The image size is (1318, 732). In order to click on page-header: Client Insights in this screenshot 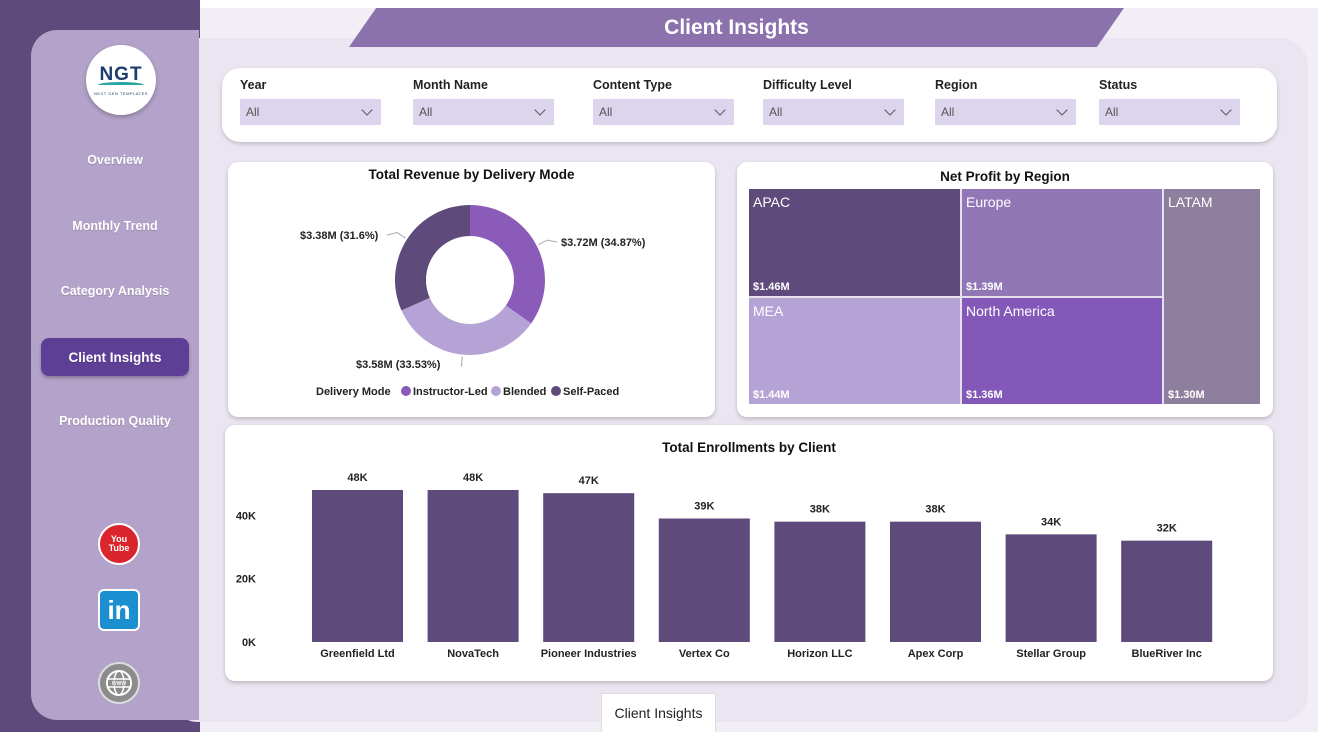, I will do `click(736, 27)`.